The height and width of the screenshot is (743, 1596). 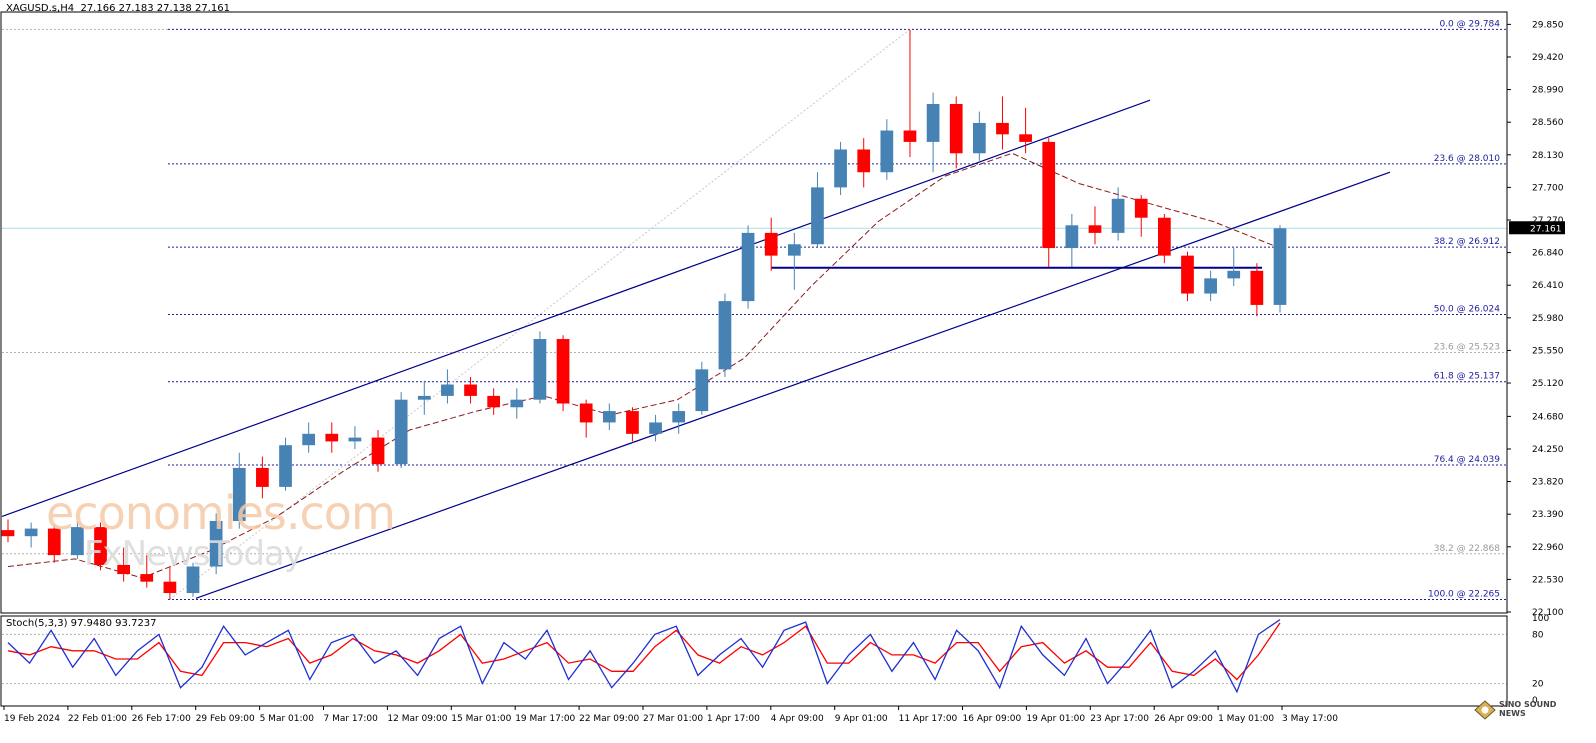 I want to click on price-tick-label: 24.680, so click(x=1548, y=417).